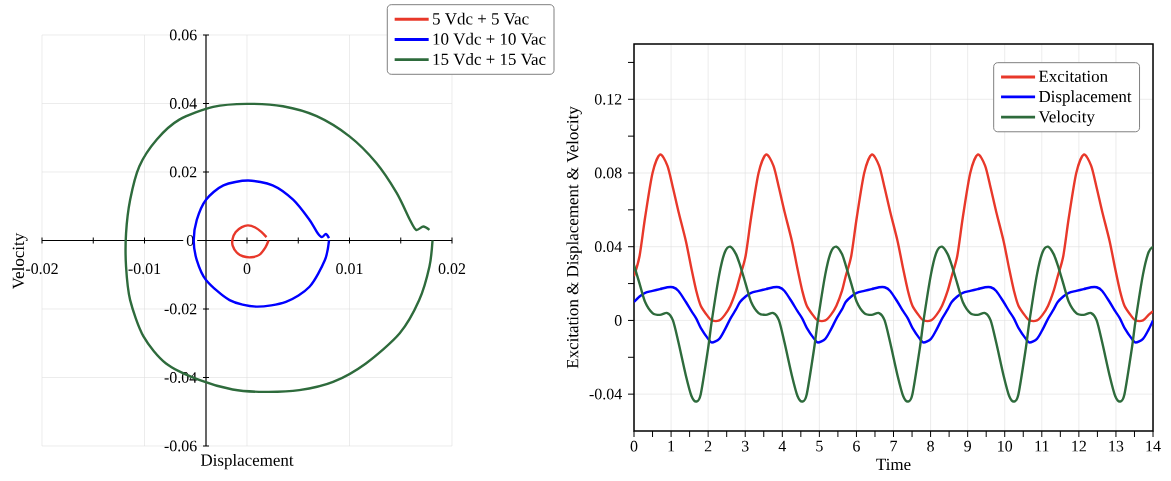 The image size is (1171, 481). I want to click on legend-label: Excitation, so click(1073, 76).